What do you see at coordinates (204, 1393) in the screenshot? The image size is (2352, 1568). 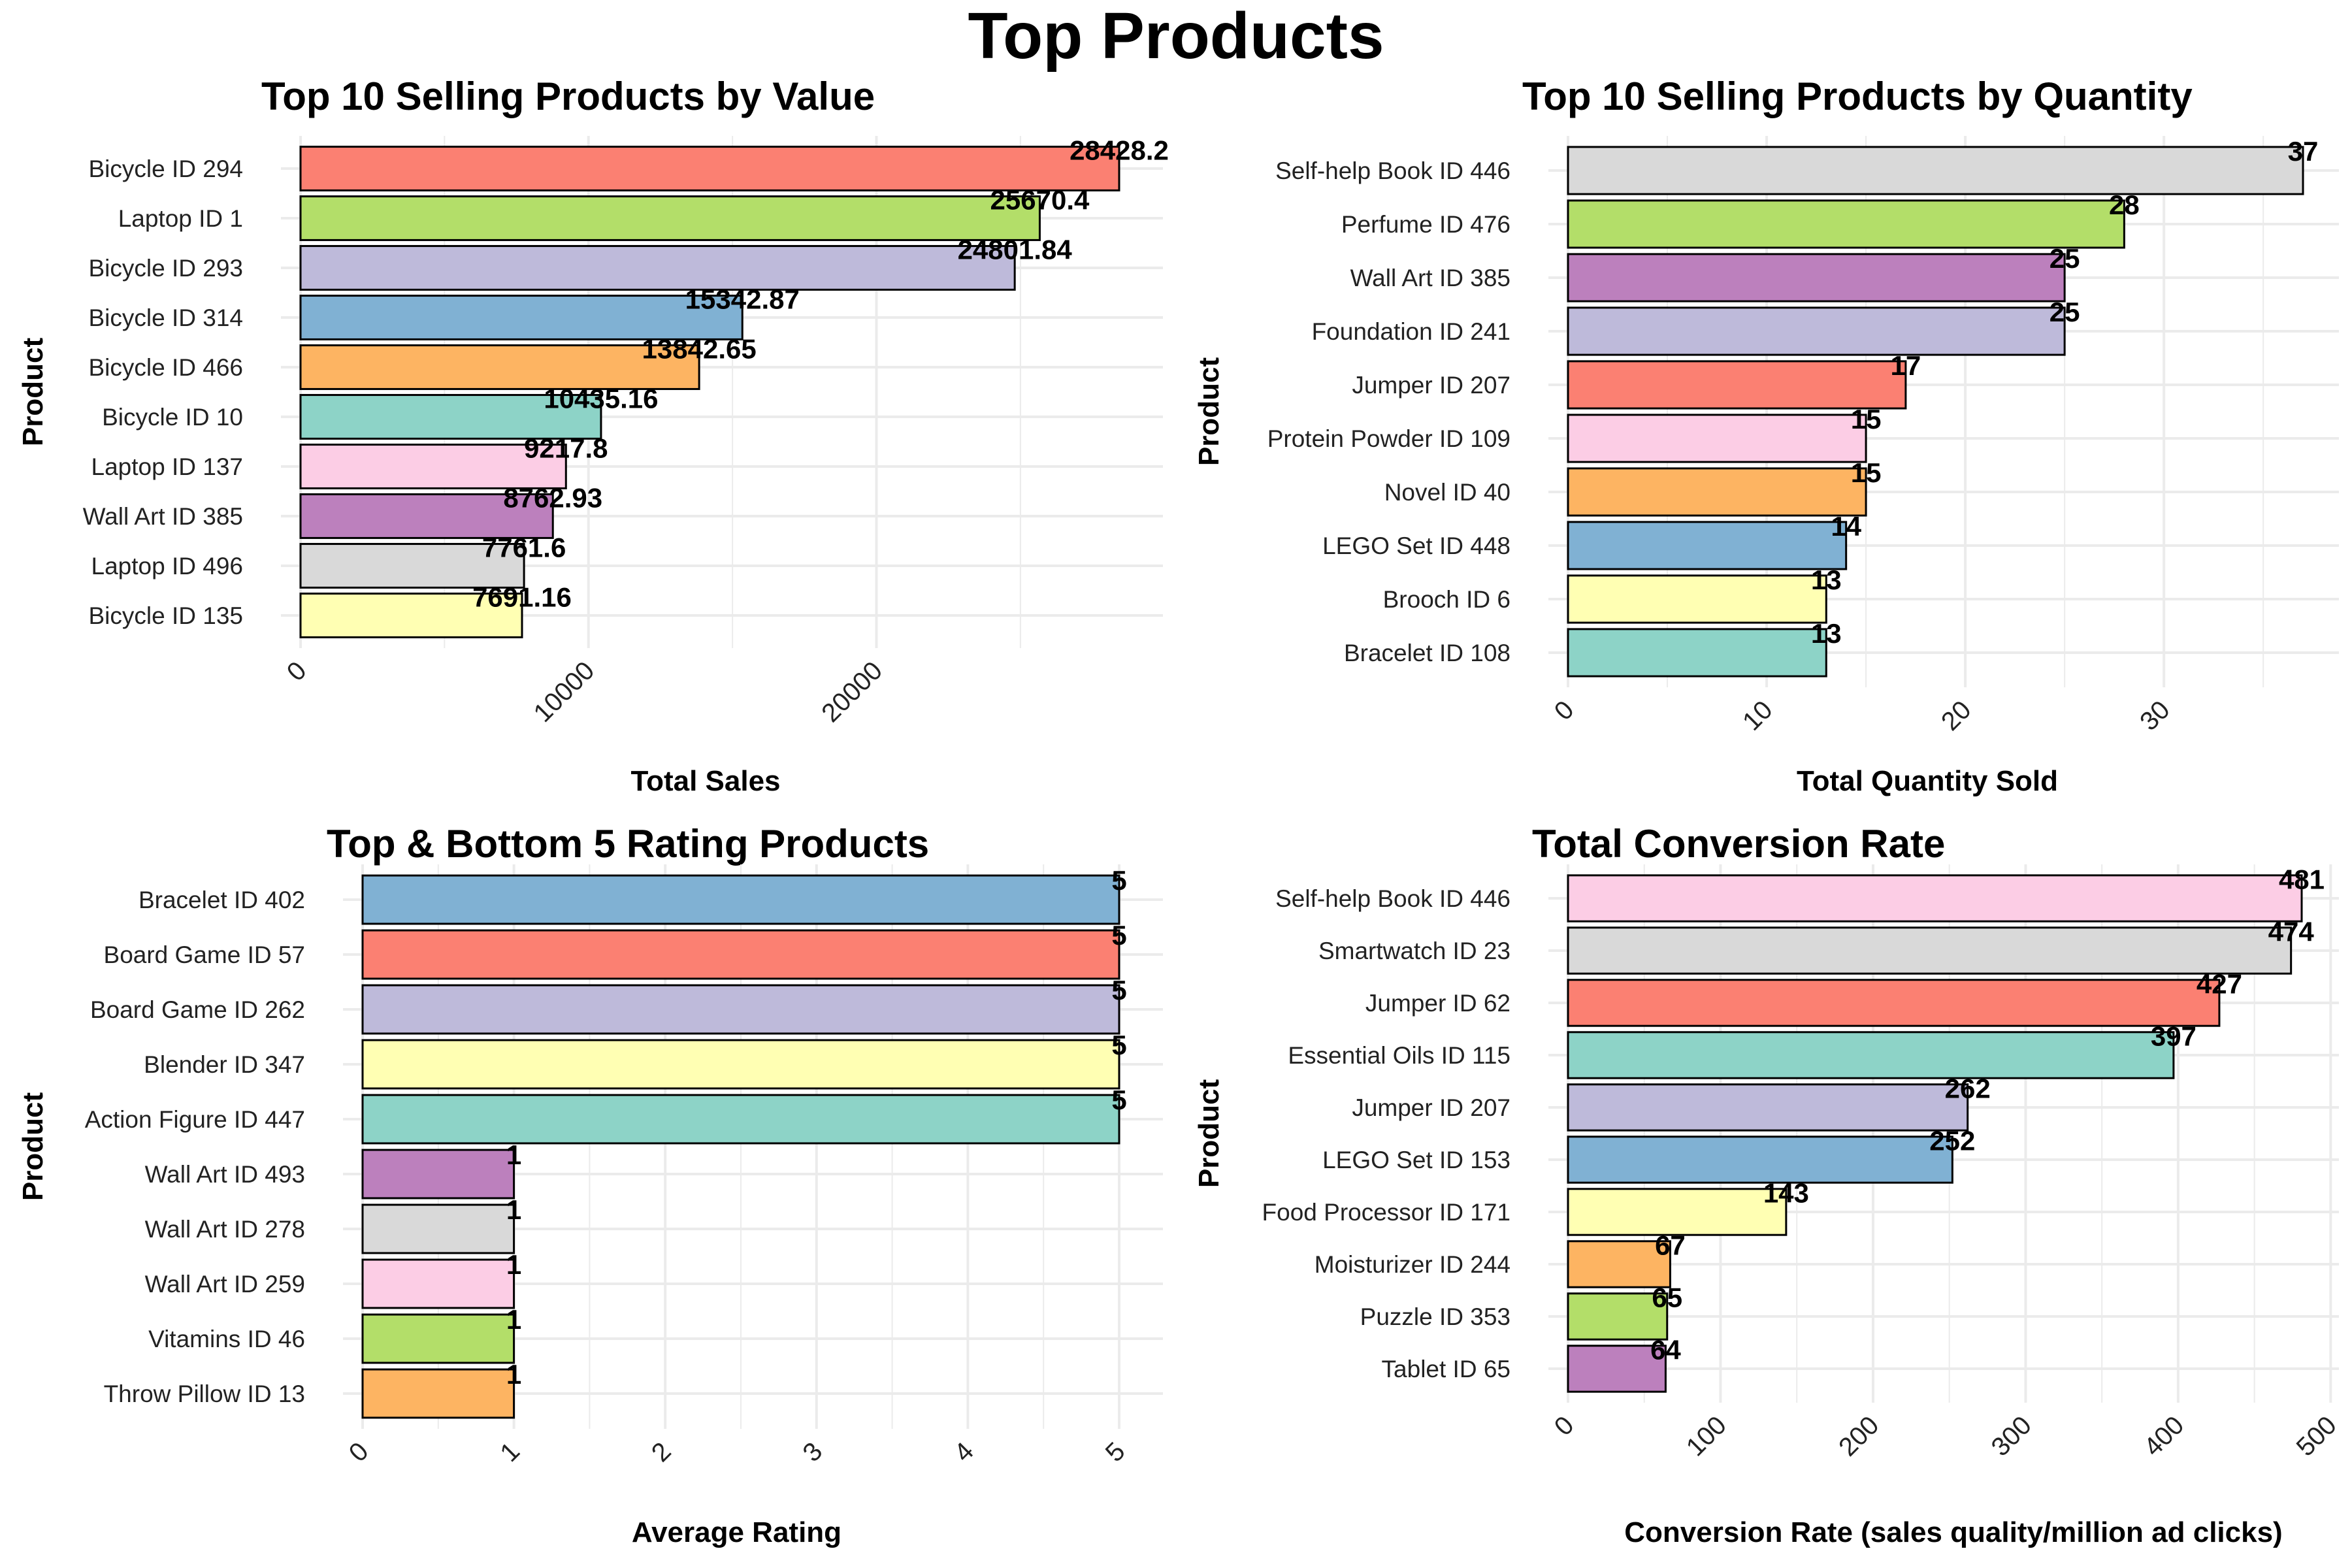 I see `category-label: Throw Pillow ID 13` at bounding box center [204, 1393].